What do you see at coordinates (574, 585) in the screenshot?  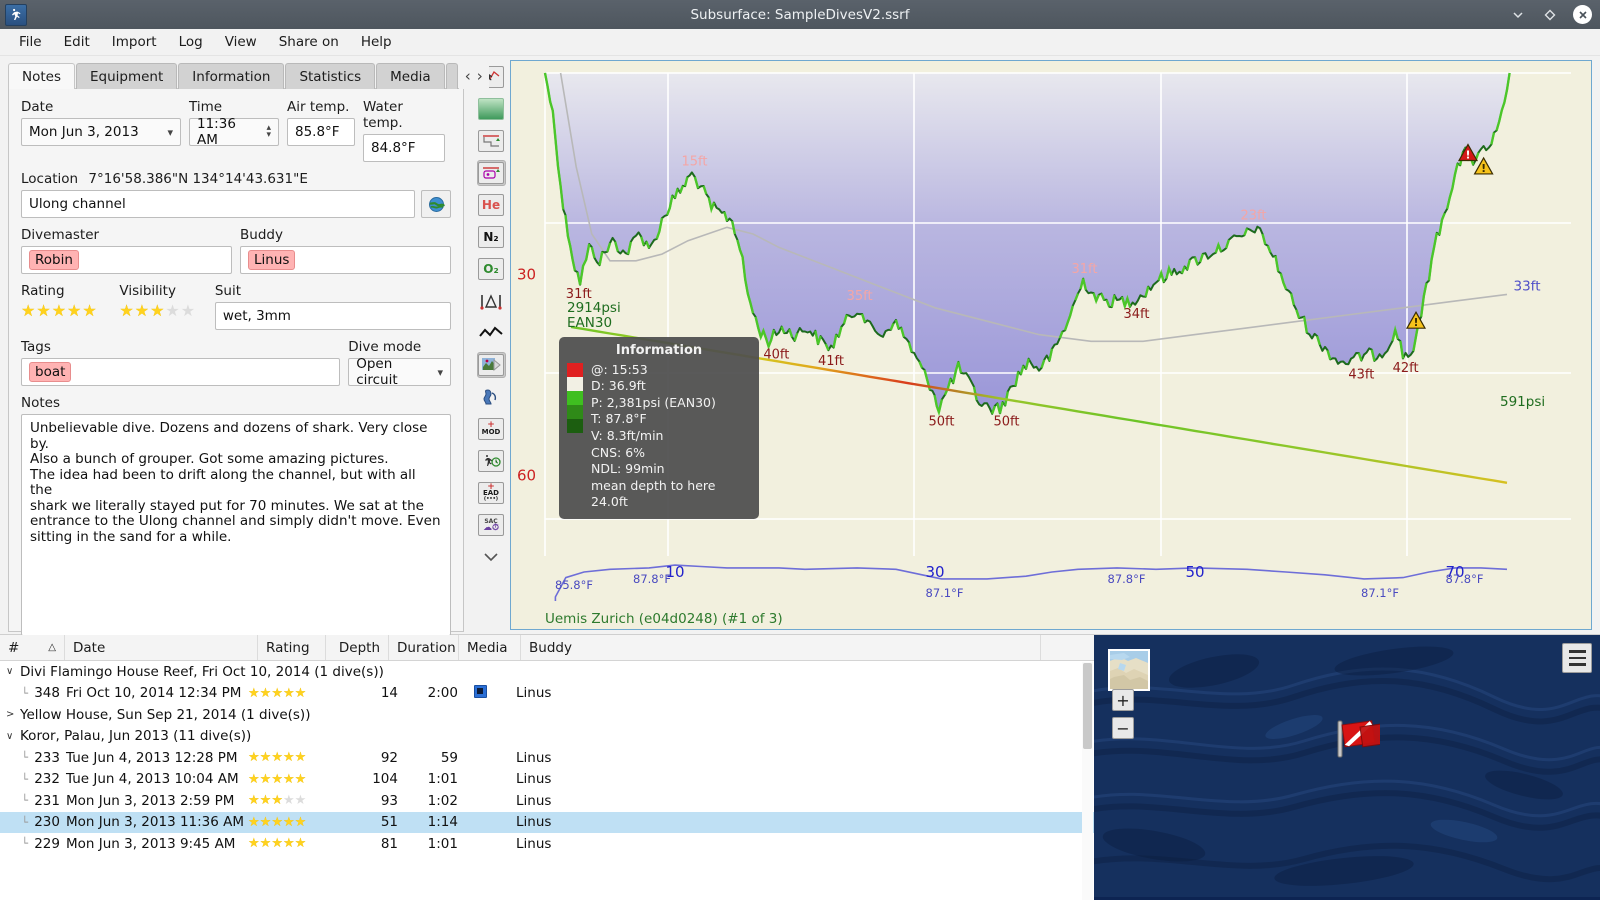 I see `temperature-annotation: 85.8°F` at bounding box center [574, 585].